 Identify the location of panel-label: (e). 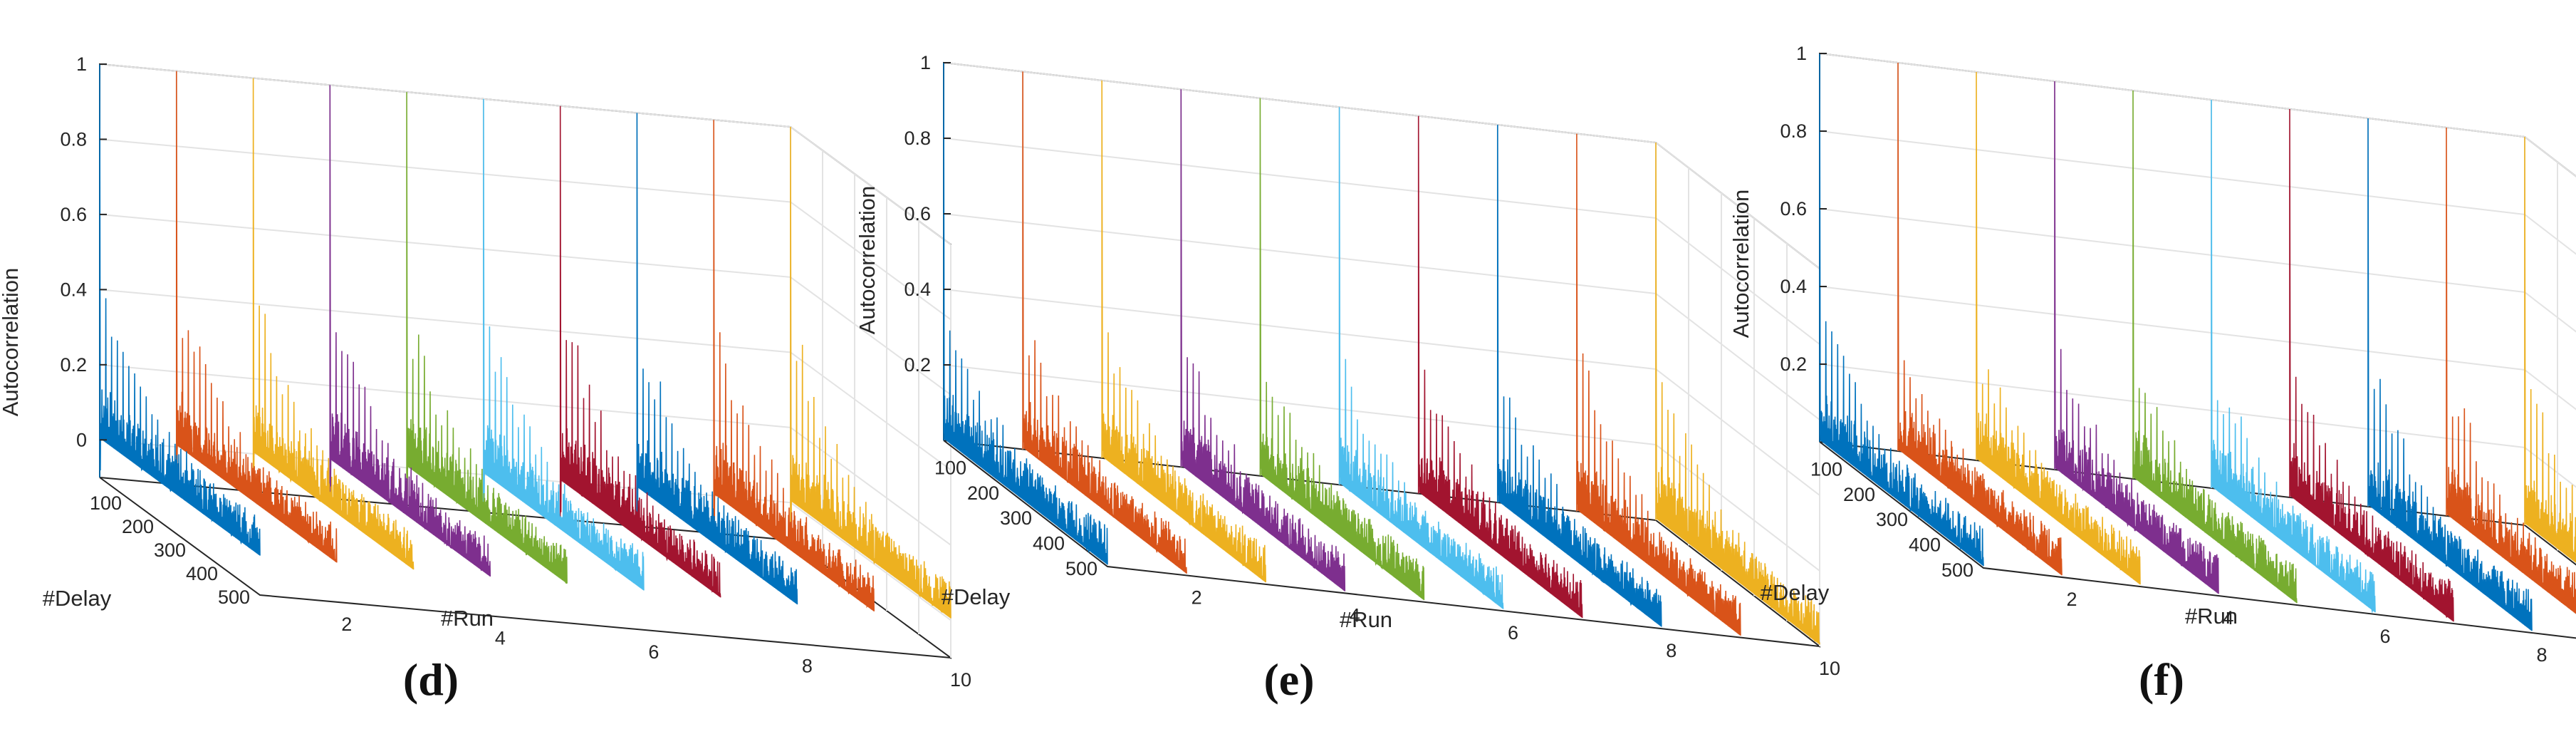
(1288, 679).